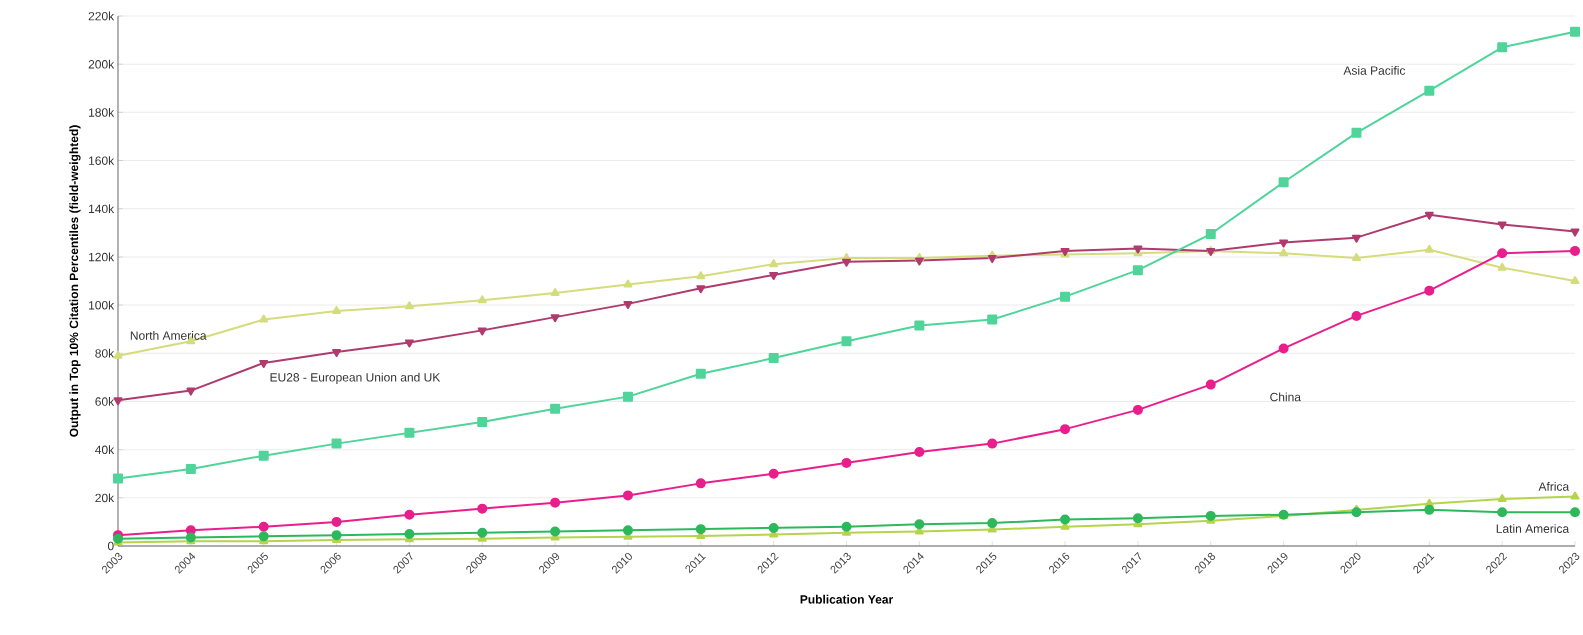  What do you see at coordinates (101, 64) in the screenshot?
I see `y-tick-label: 200k` at bounding box center [101, 64].